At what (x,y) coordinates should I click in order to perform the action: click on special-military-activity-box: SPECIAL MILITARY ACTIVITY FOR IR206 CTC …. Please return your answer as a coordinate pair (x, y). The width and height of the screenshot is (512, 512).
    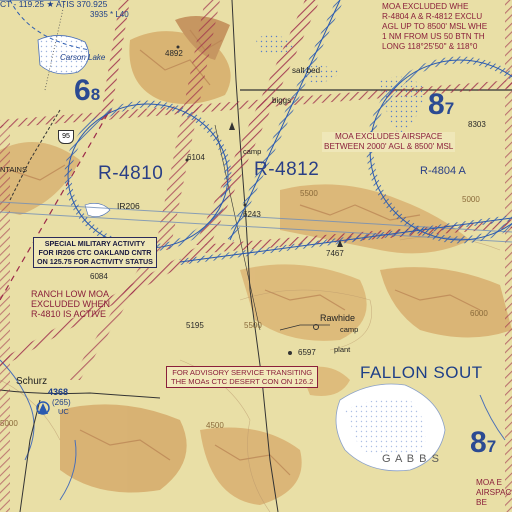
    Looking at the image, I should click on (95, 252).